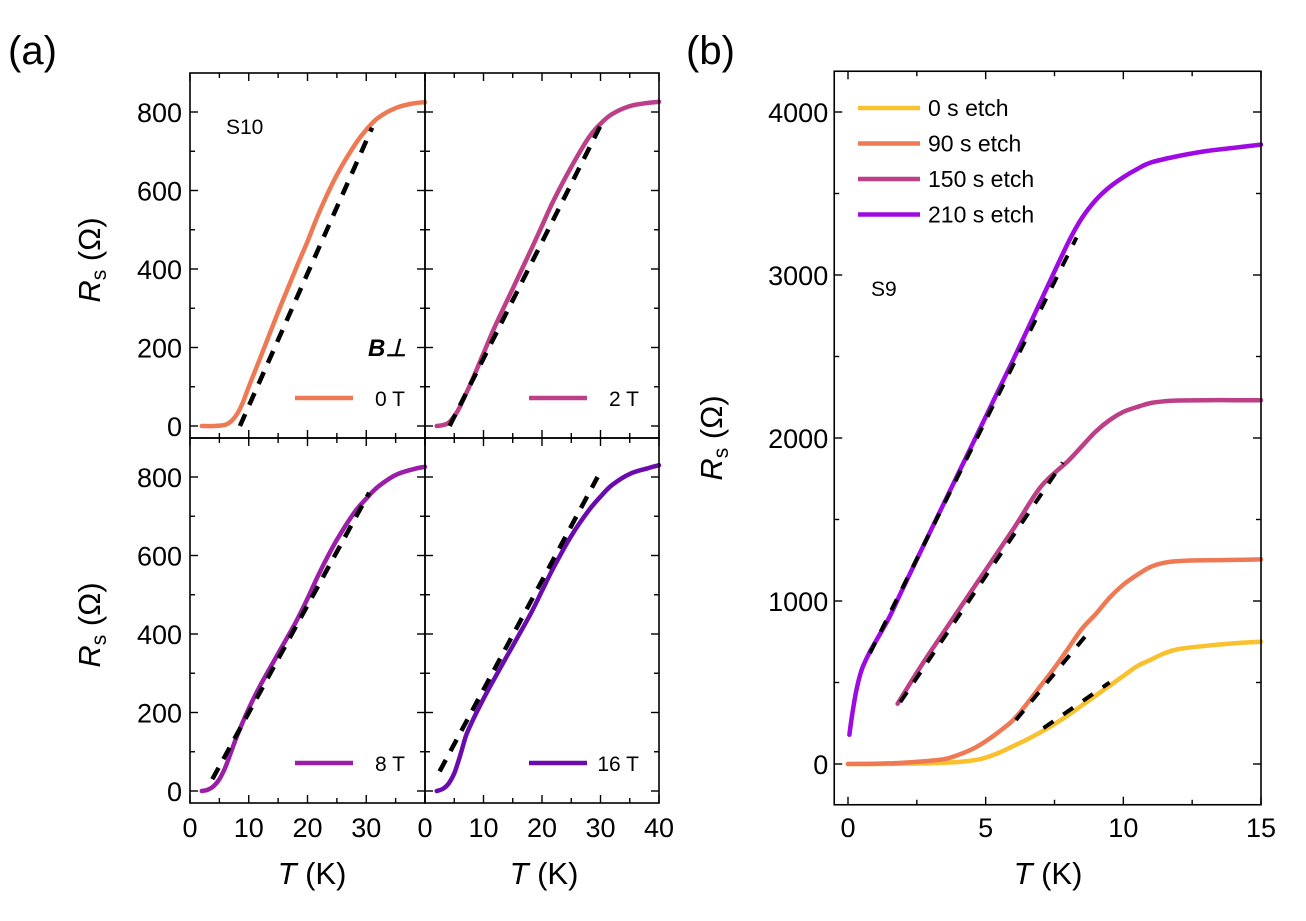  I want to click on x-tick-label: 15, so click(1261, 828).